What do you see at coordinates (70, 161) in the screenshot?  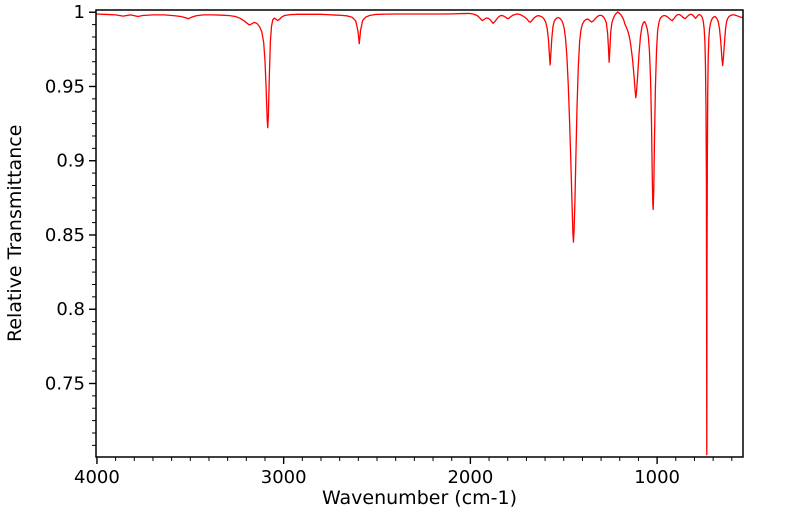 I see `y-tick-label: 0.9` at bounding box center [70, 161].